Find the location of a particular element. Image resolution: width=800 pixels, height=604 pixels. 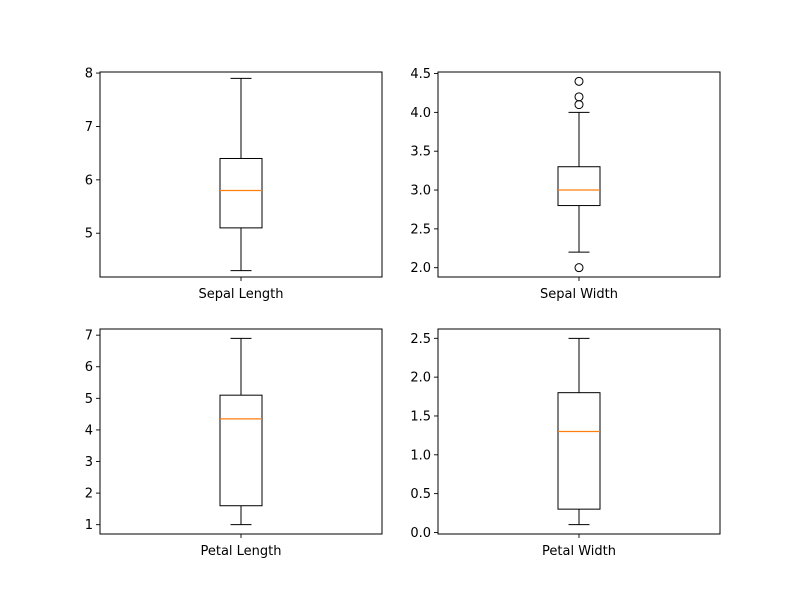

y-tick-label: 3 is located at coordinates (89, 462).